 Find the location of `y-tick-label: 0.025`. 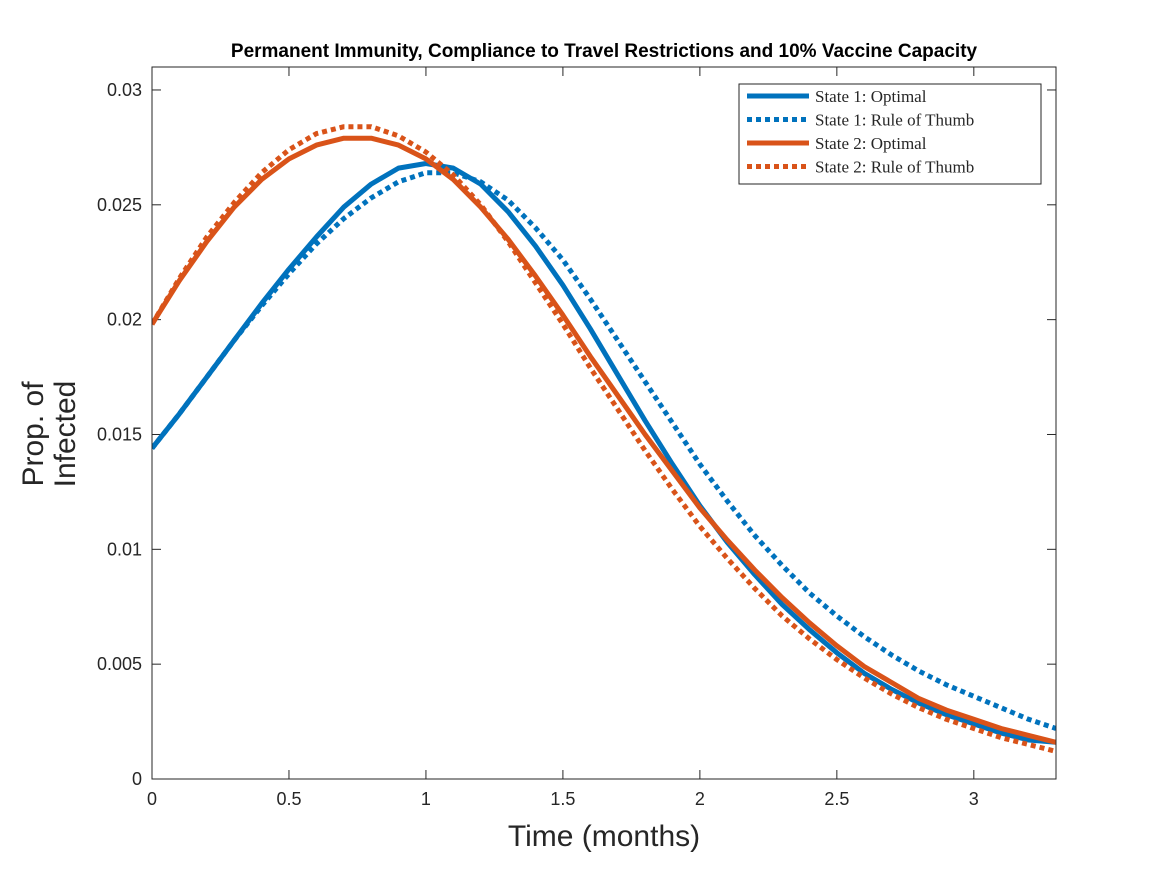

y-tick-label: 0.025 is located at coordinates (119, 205).